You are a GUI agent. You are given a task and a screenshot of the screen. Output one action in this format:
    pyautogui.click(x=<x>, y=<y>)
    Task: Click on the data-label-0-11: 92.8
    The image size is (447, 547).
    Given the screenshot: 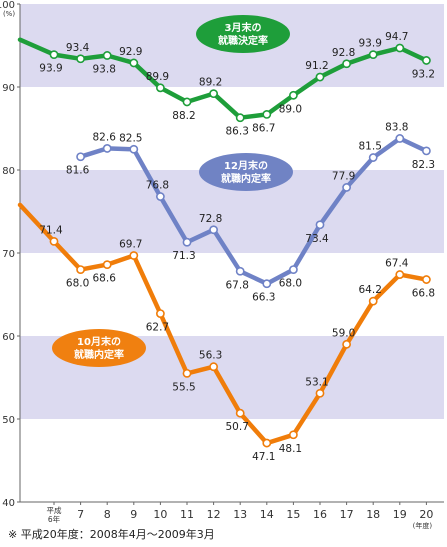 What is the action you would take?
    pyautogui.click(x=343, y=53)
    